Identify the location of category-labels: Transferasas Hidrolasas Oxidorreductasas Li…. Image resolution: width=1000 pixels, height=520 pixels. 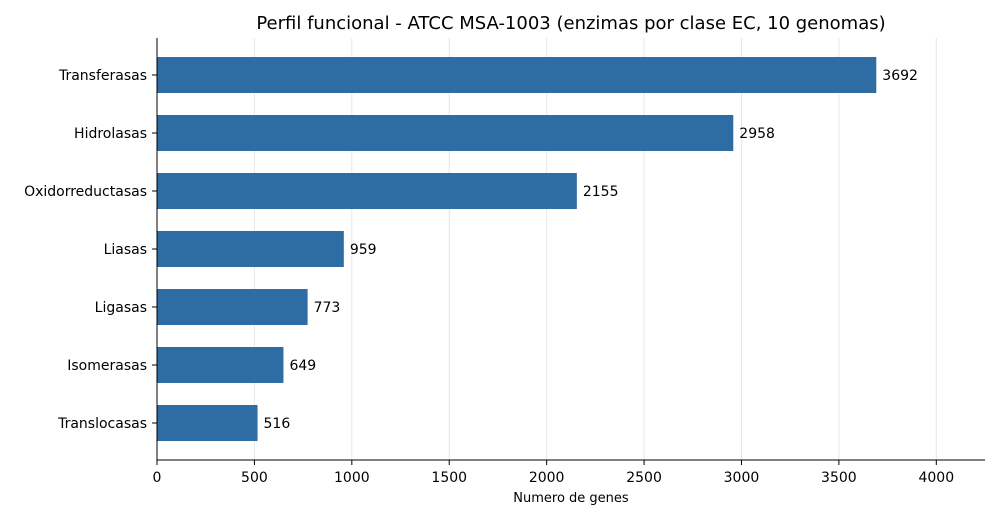
(90, 250).